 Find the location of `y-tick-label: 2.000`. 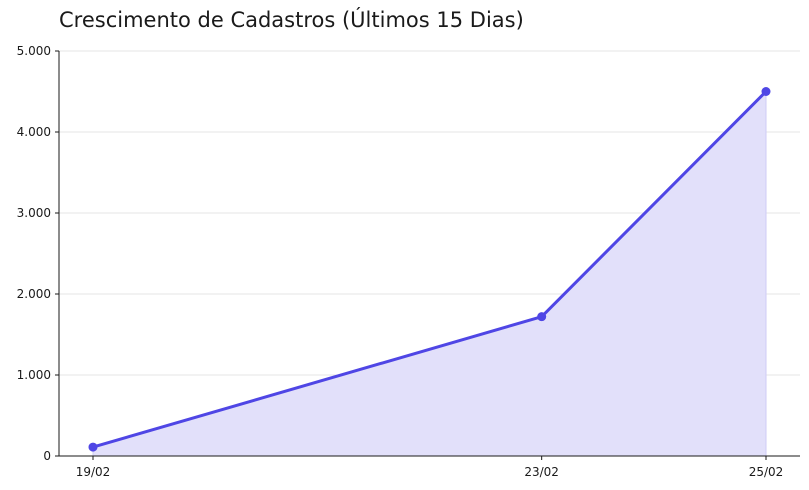

y-tick-label: 2.000 is located at coordinates (34, 294).